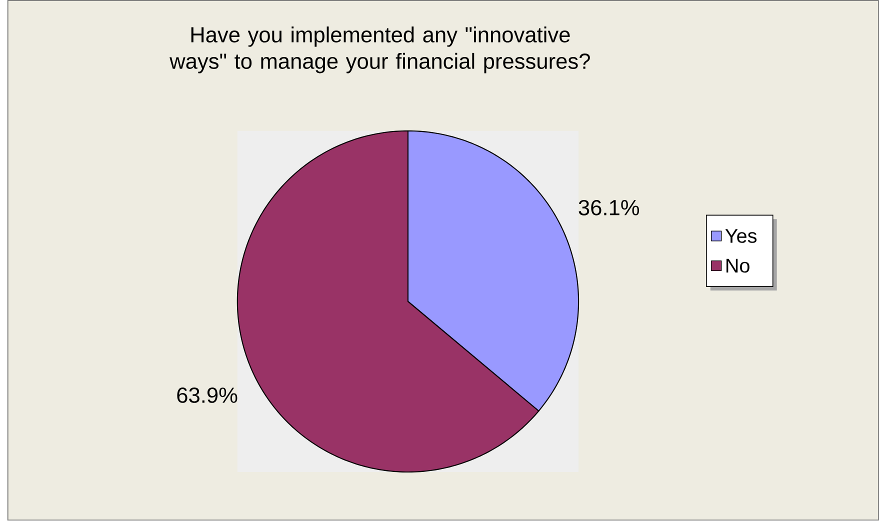 This screenshot has height=521, width=879. Describe the element at coordinates (738, 266) in the screenshot. I see `legend-label: No` at that location.